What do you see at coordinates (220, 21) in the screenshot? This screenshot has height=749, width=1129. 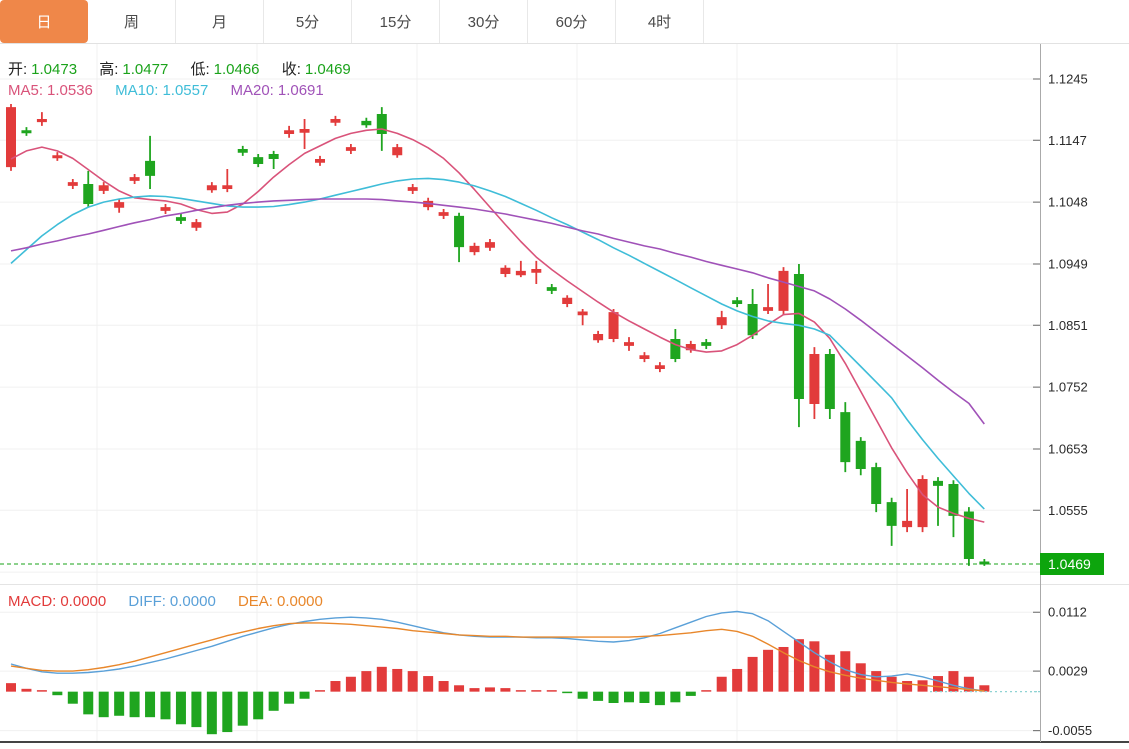 I see `tab-month: 月` at bounding box center [220, 21].